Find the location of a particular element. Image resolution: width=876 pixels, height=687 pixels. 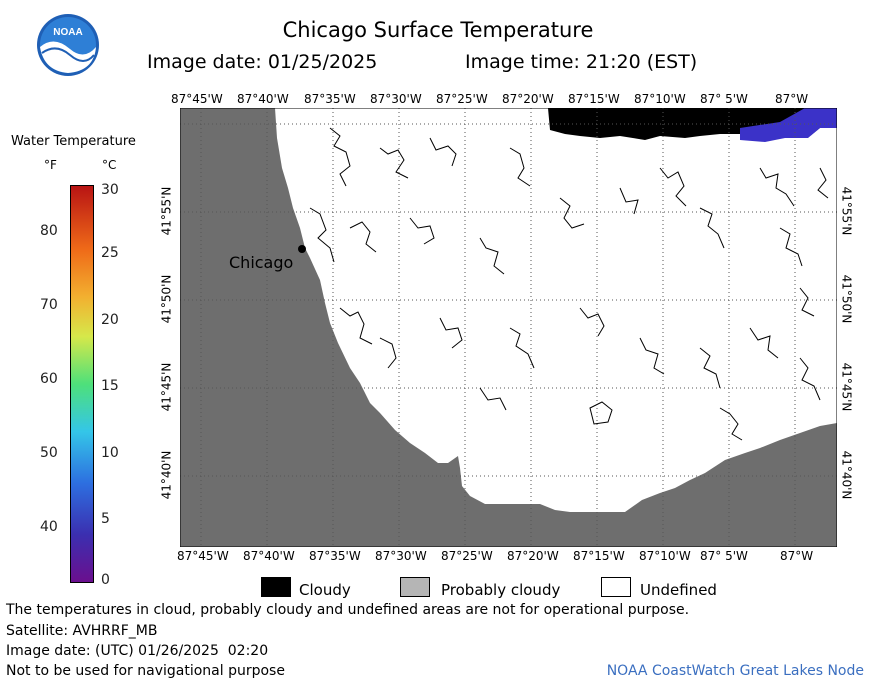

lon-label-bottom: 87°35'W is located at coordinates (335, 556).